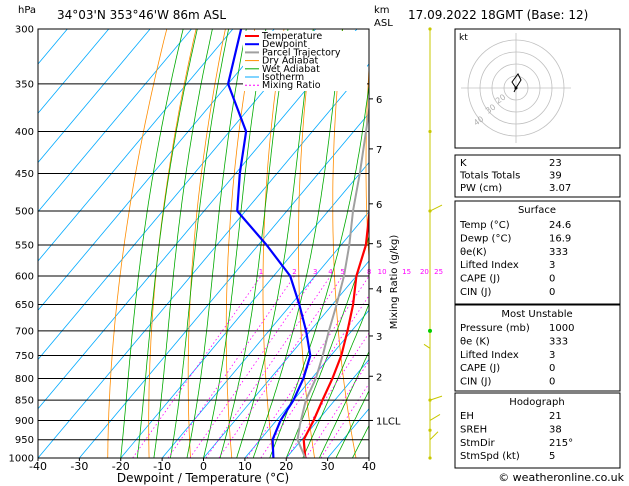 This screenshot has width=629, height=486. What do you see at coordinates (24, 440) in the screenshot?
I see `pressure-tick-label: 950` at bounding box center [24, 440].